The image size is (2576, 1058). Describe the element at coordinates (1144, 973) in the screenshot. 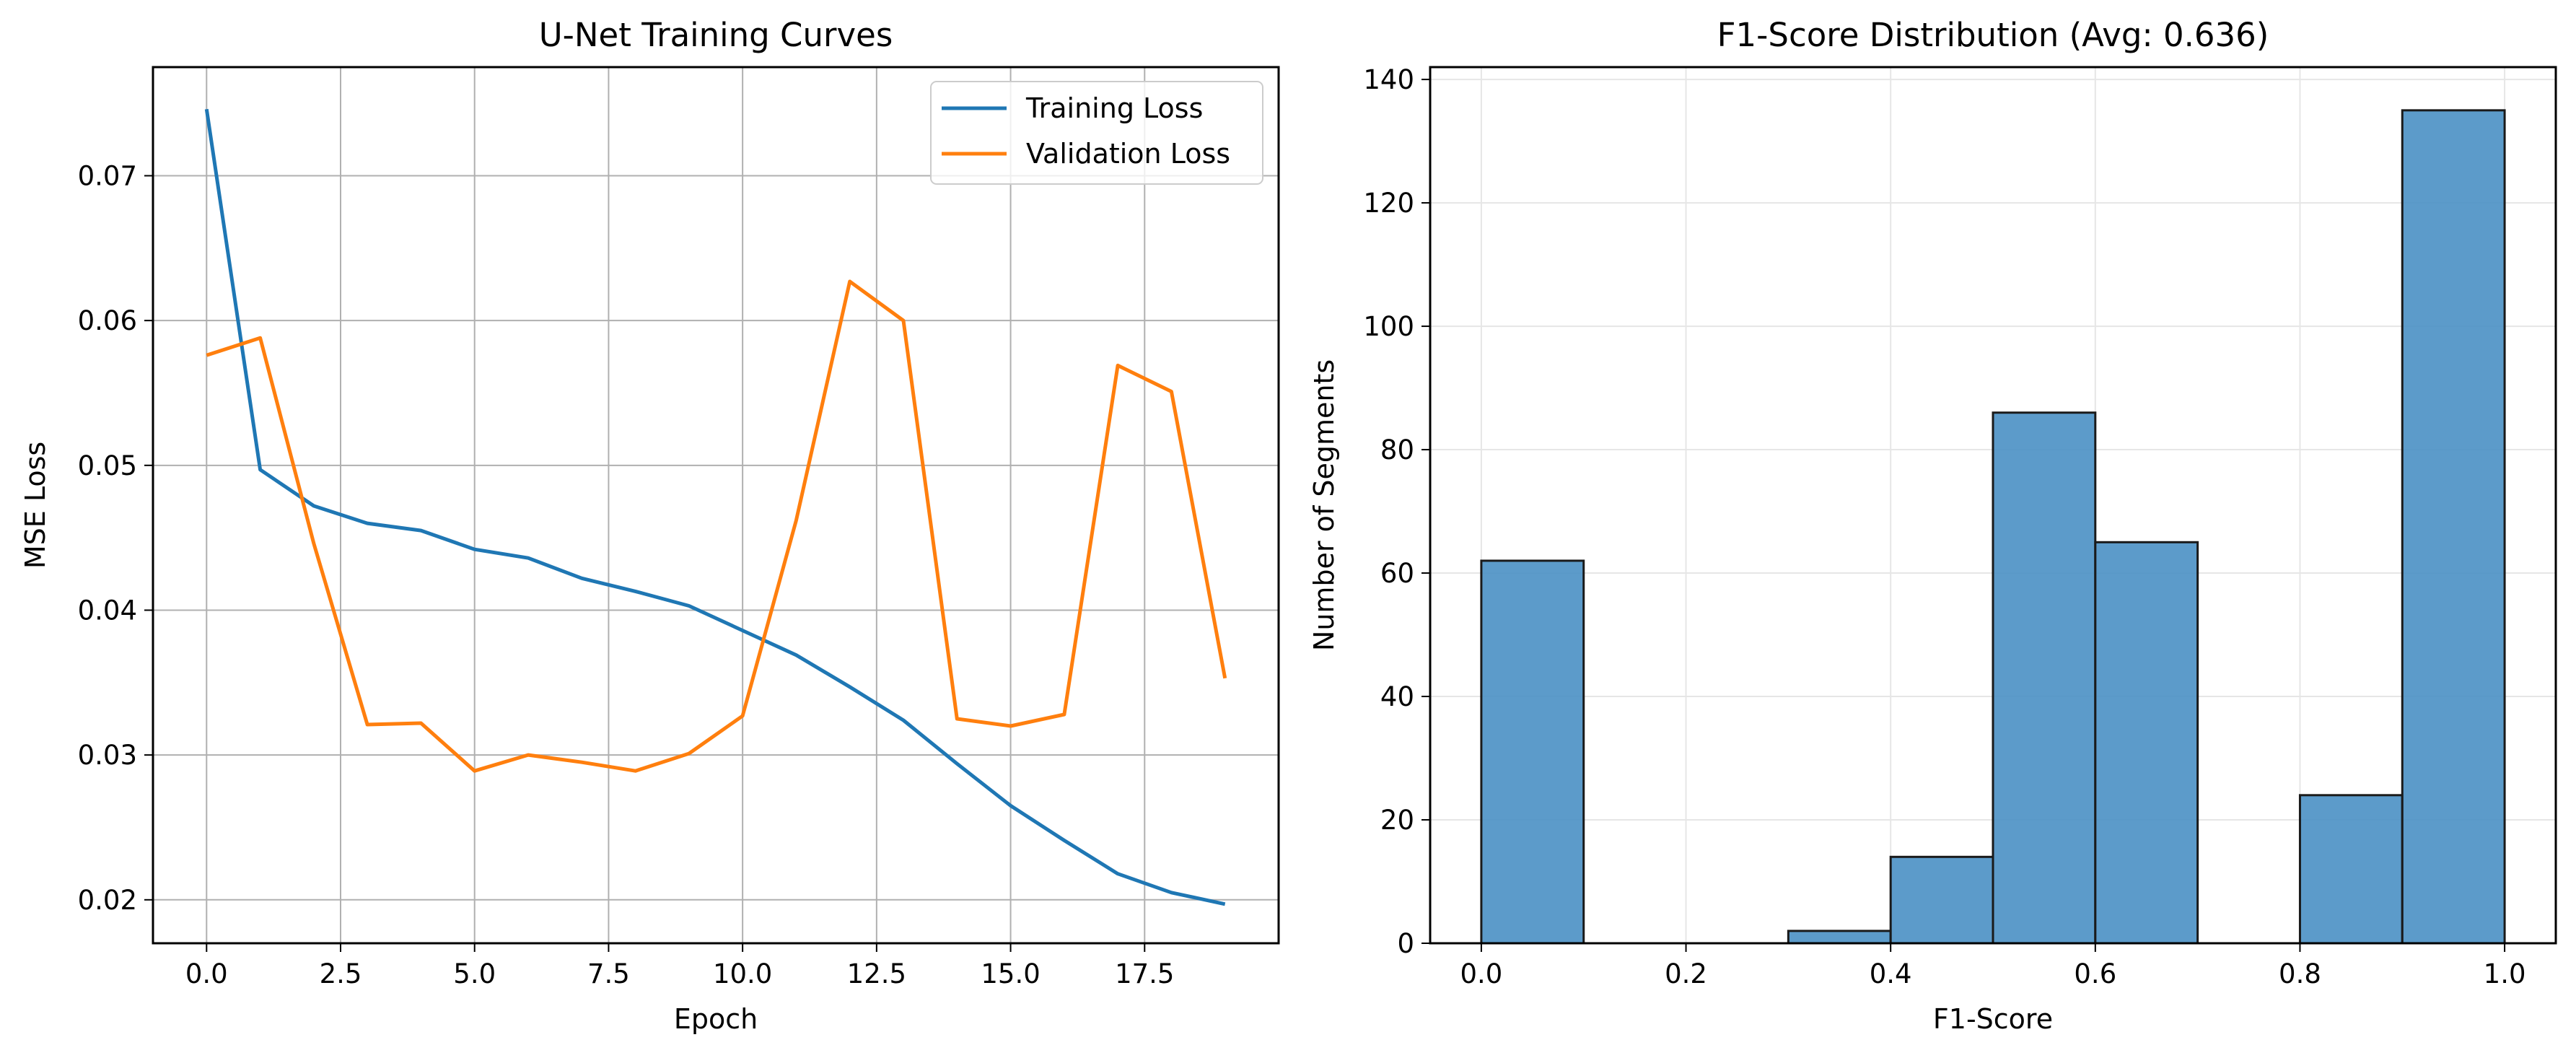

I see `x-tick-label: 17.5` at that location.